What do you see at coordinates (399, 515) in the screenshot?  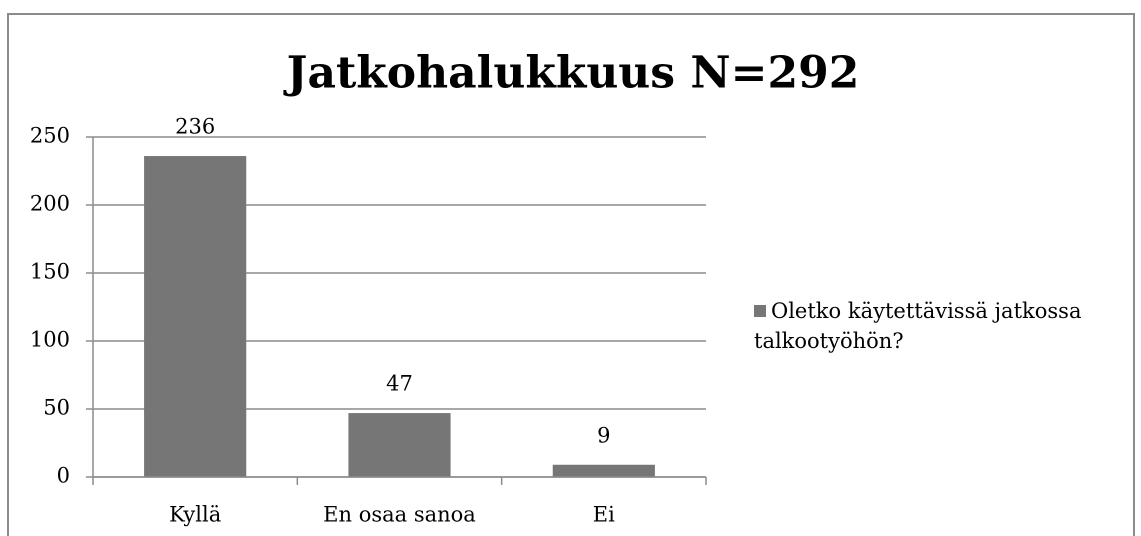 I see `x-tick-label: En osaa sanoa` at bounding box center [399, 515].